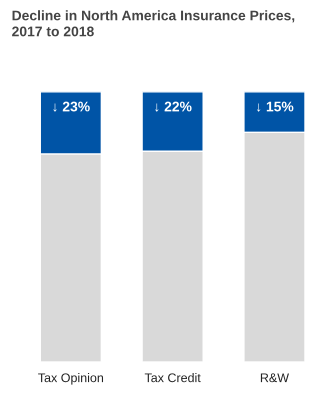 The image size is (332, 408). What do you see at coordinates (172, 377) in the screenshot?
I see `x-tick-label: Tax Credit` at bounding box center [172, 377].